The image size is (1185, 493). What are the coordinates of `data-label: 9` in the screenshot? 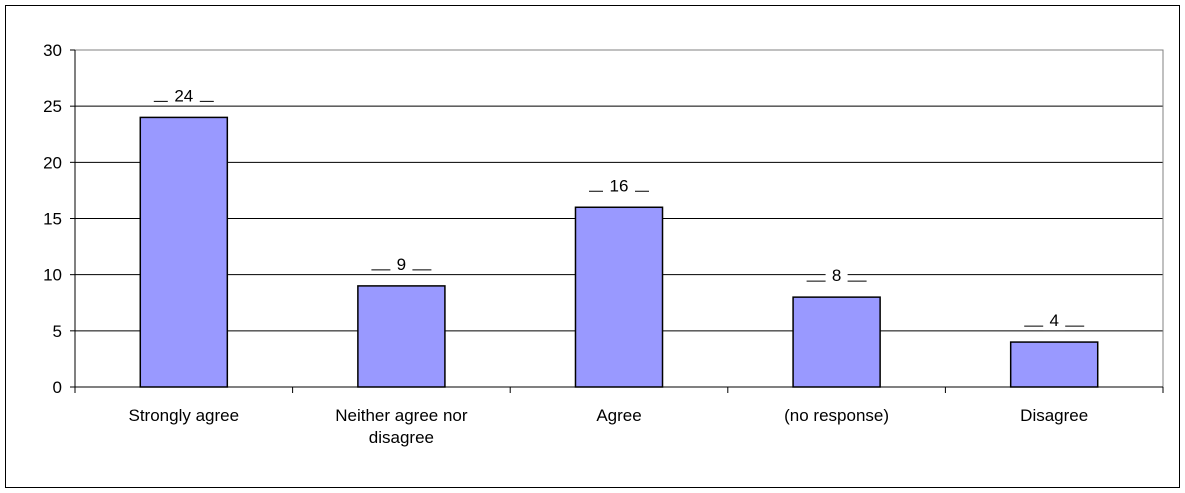 It's located at (401, 264).